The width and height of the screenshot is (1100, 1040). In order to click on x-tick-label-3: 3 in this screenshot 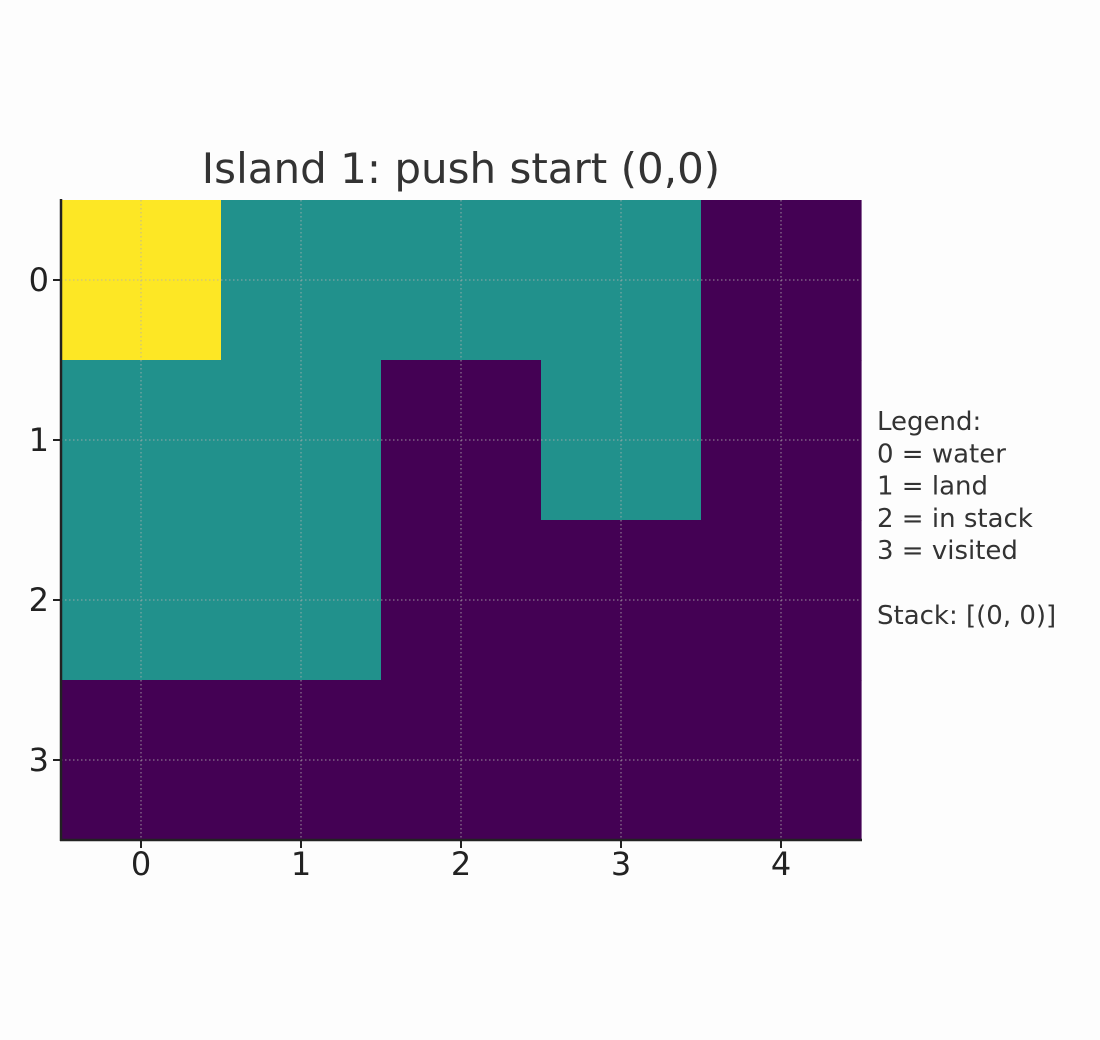, I will do `click(621, 864)`.